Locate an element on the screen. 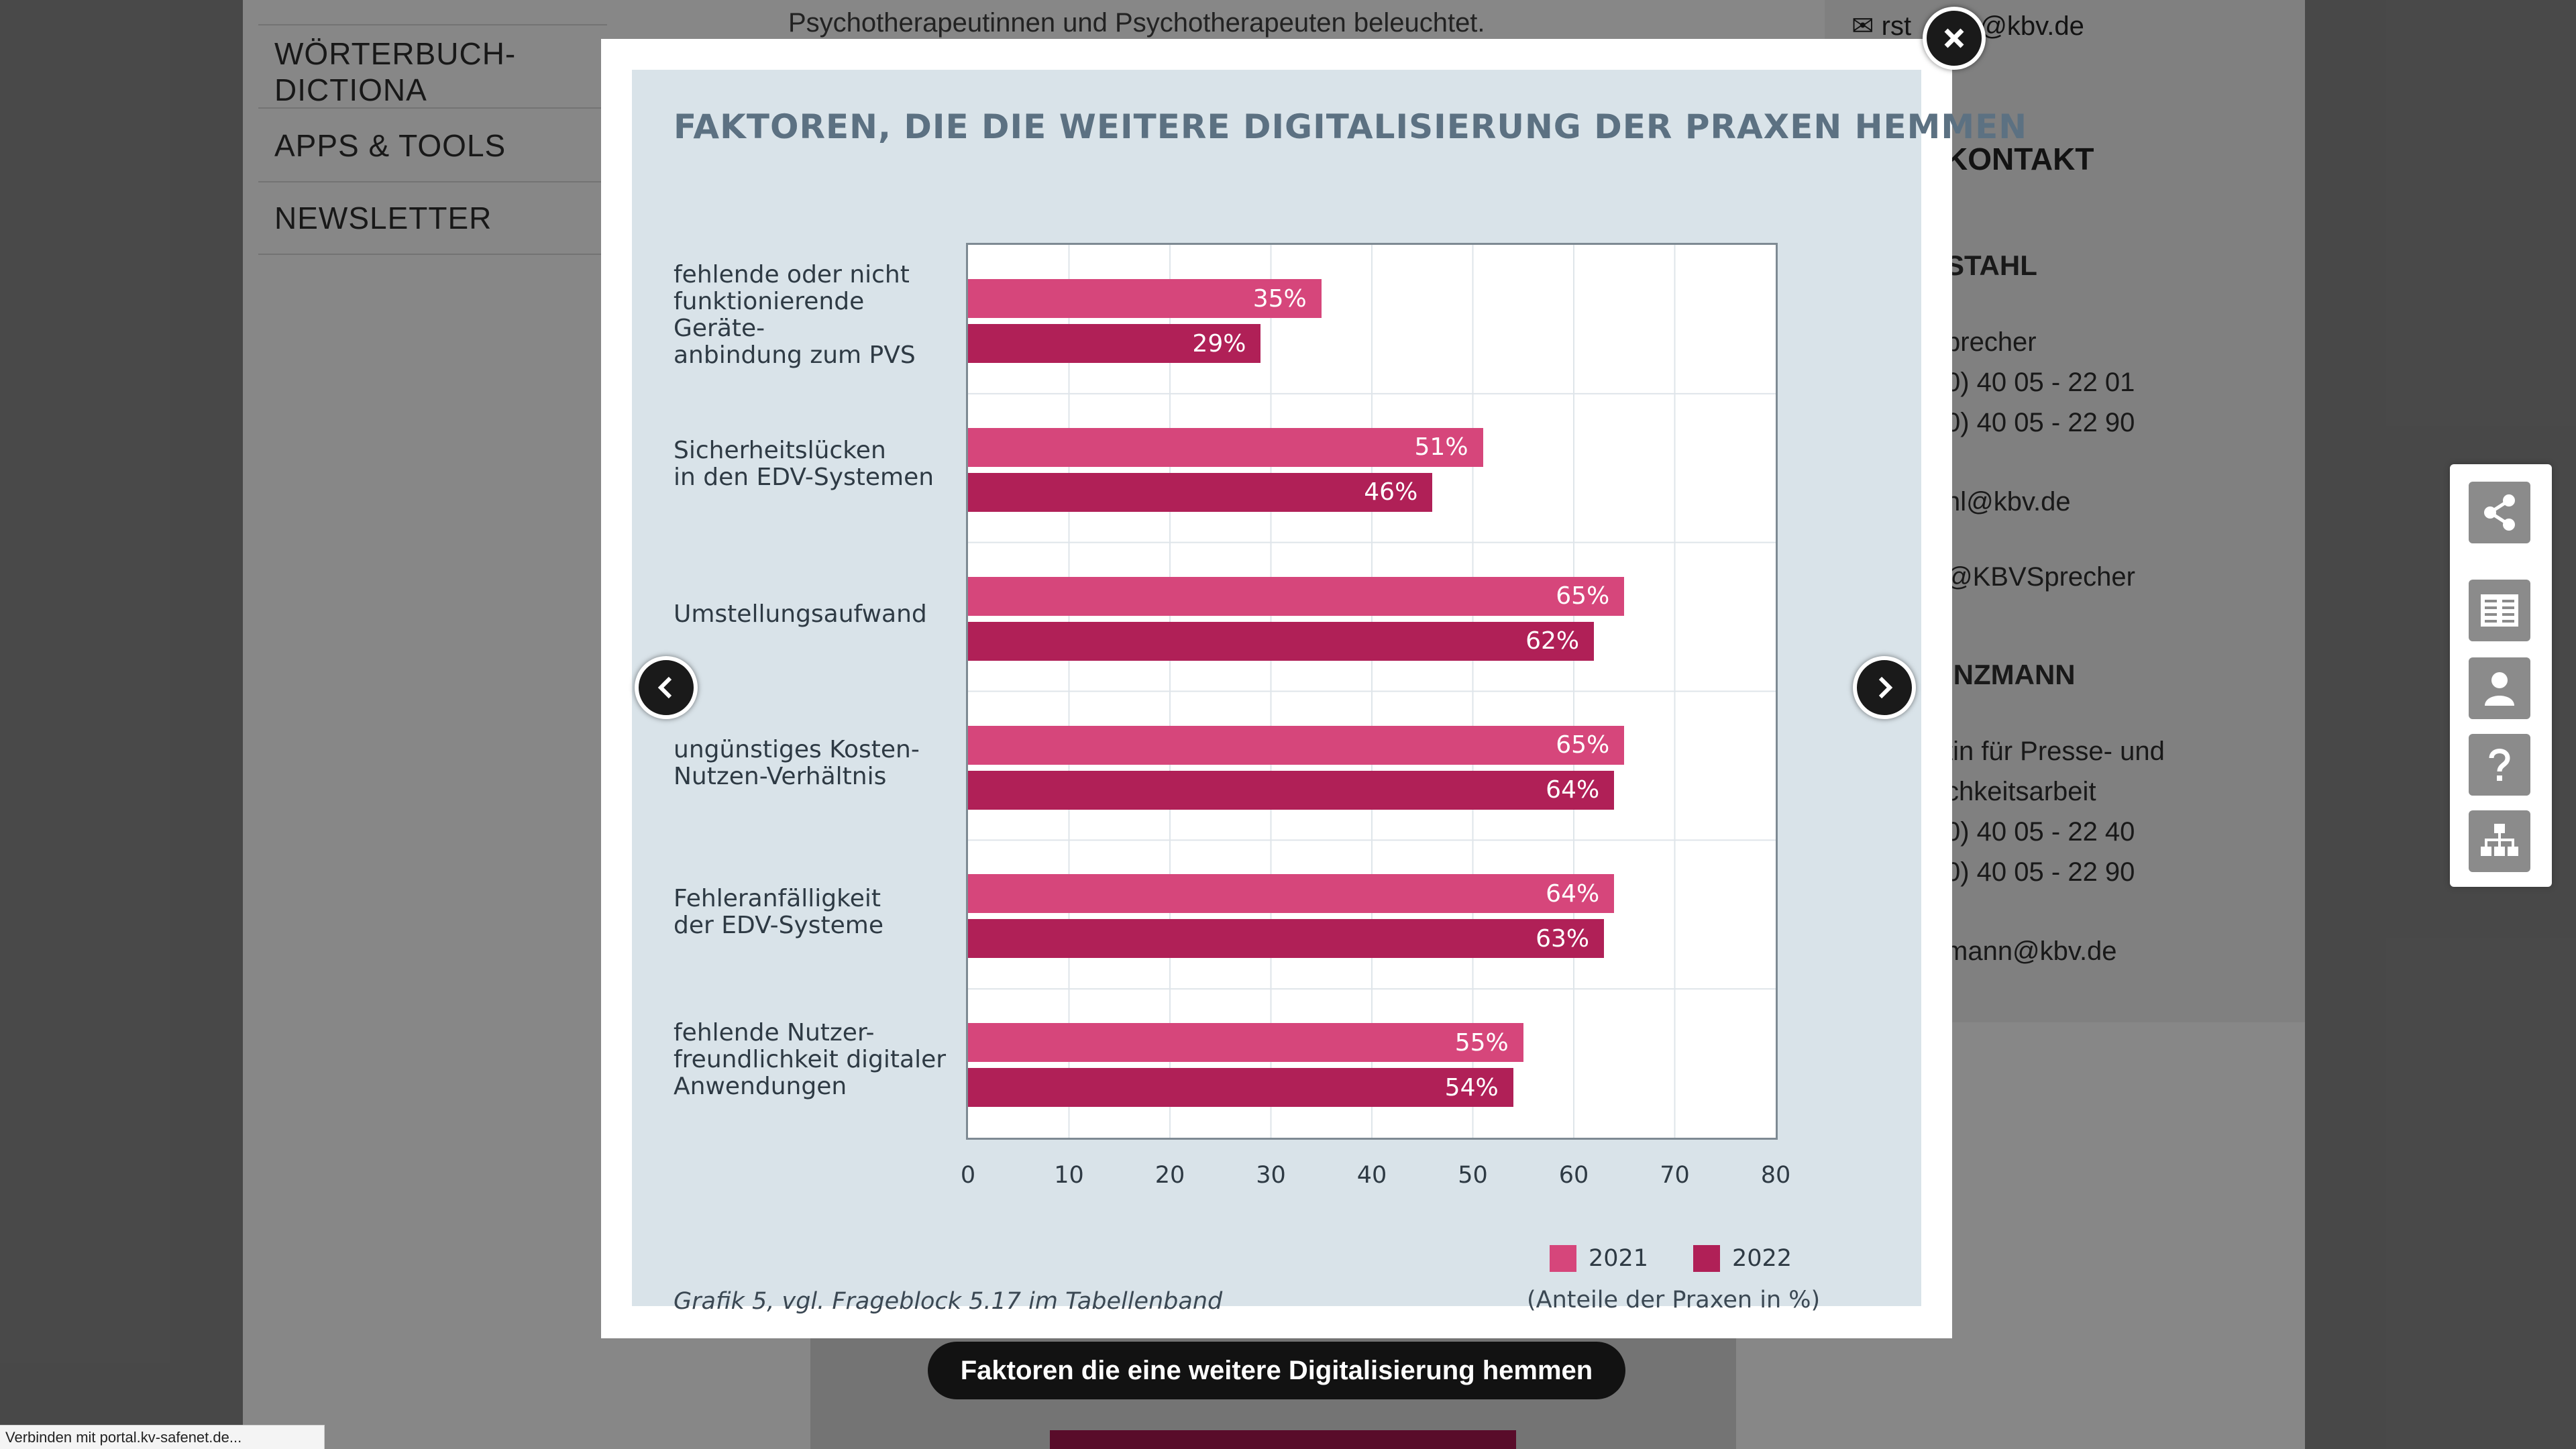 The image size is (2576, 1449). share-button is located at coordinates (2499, 512).